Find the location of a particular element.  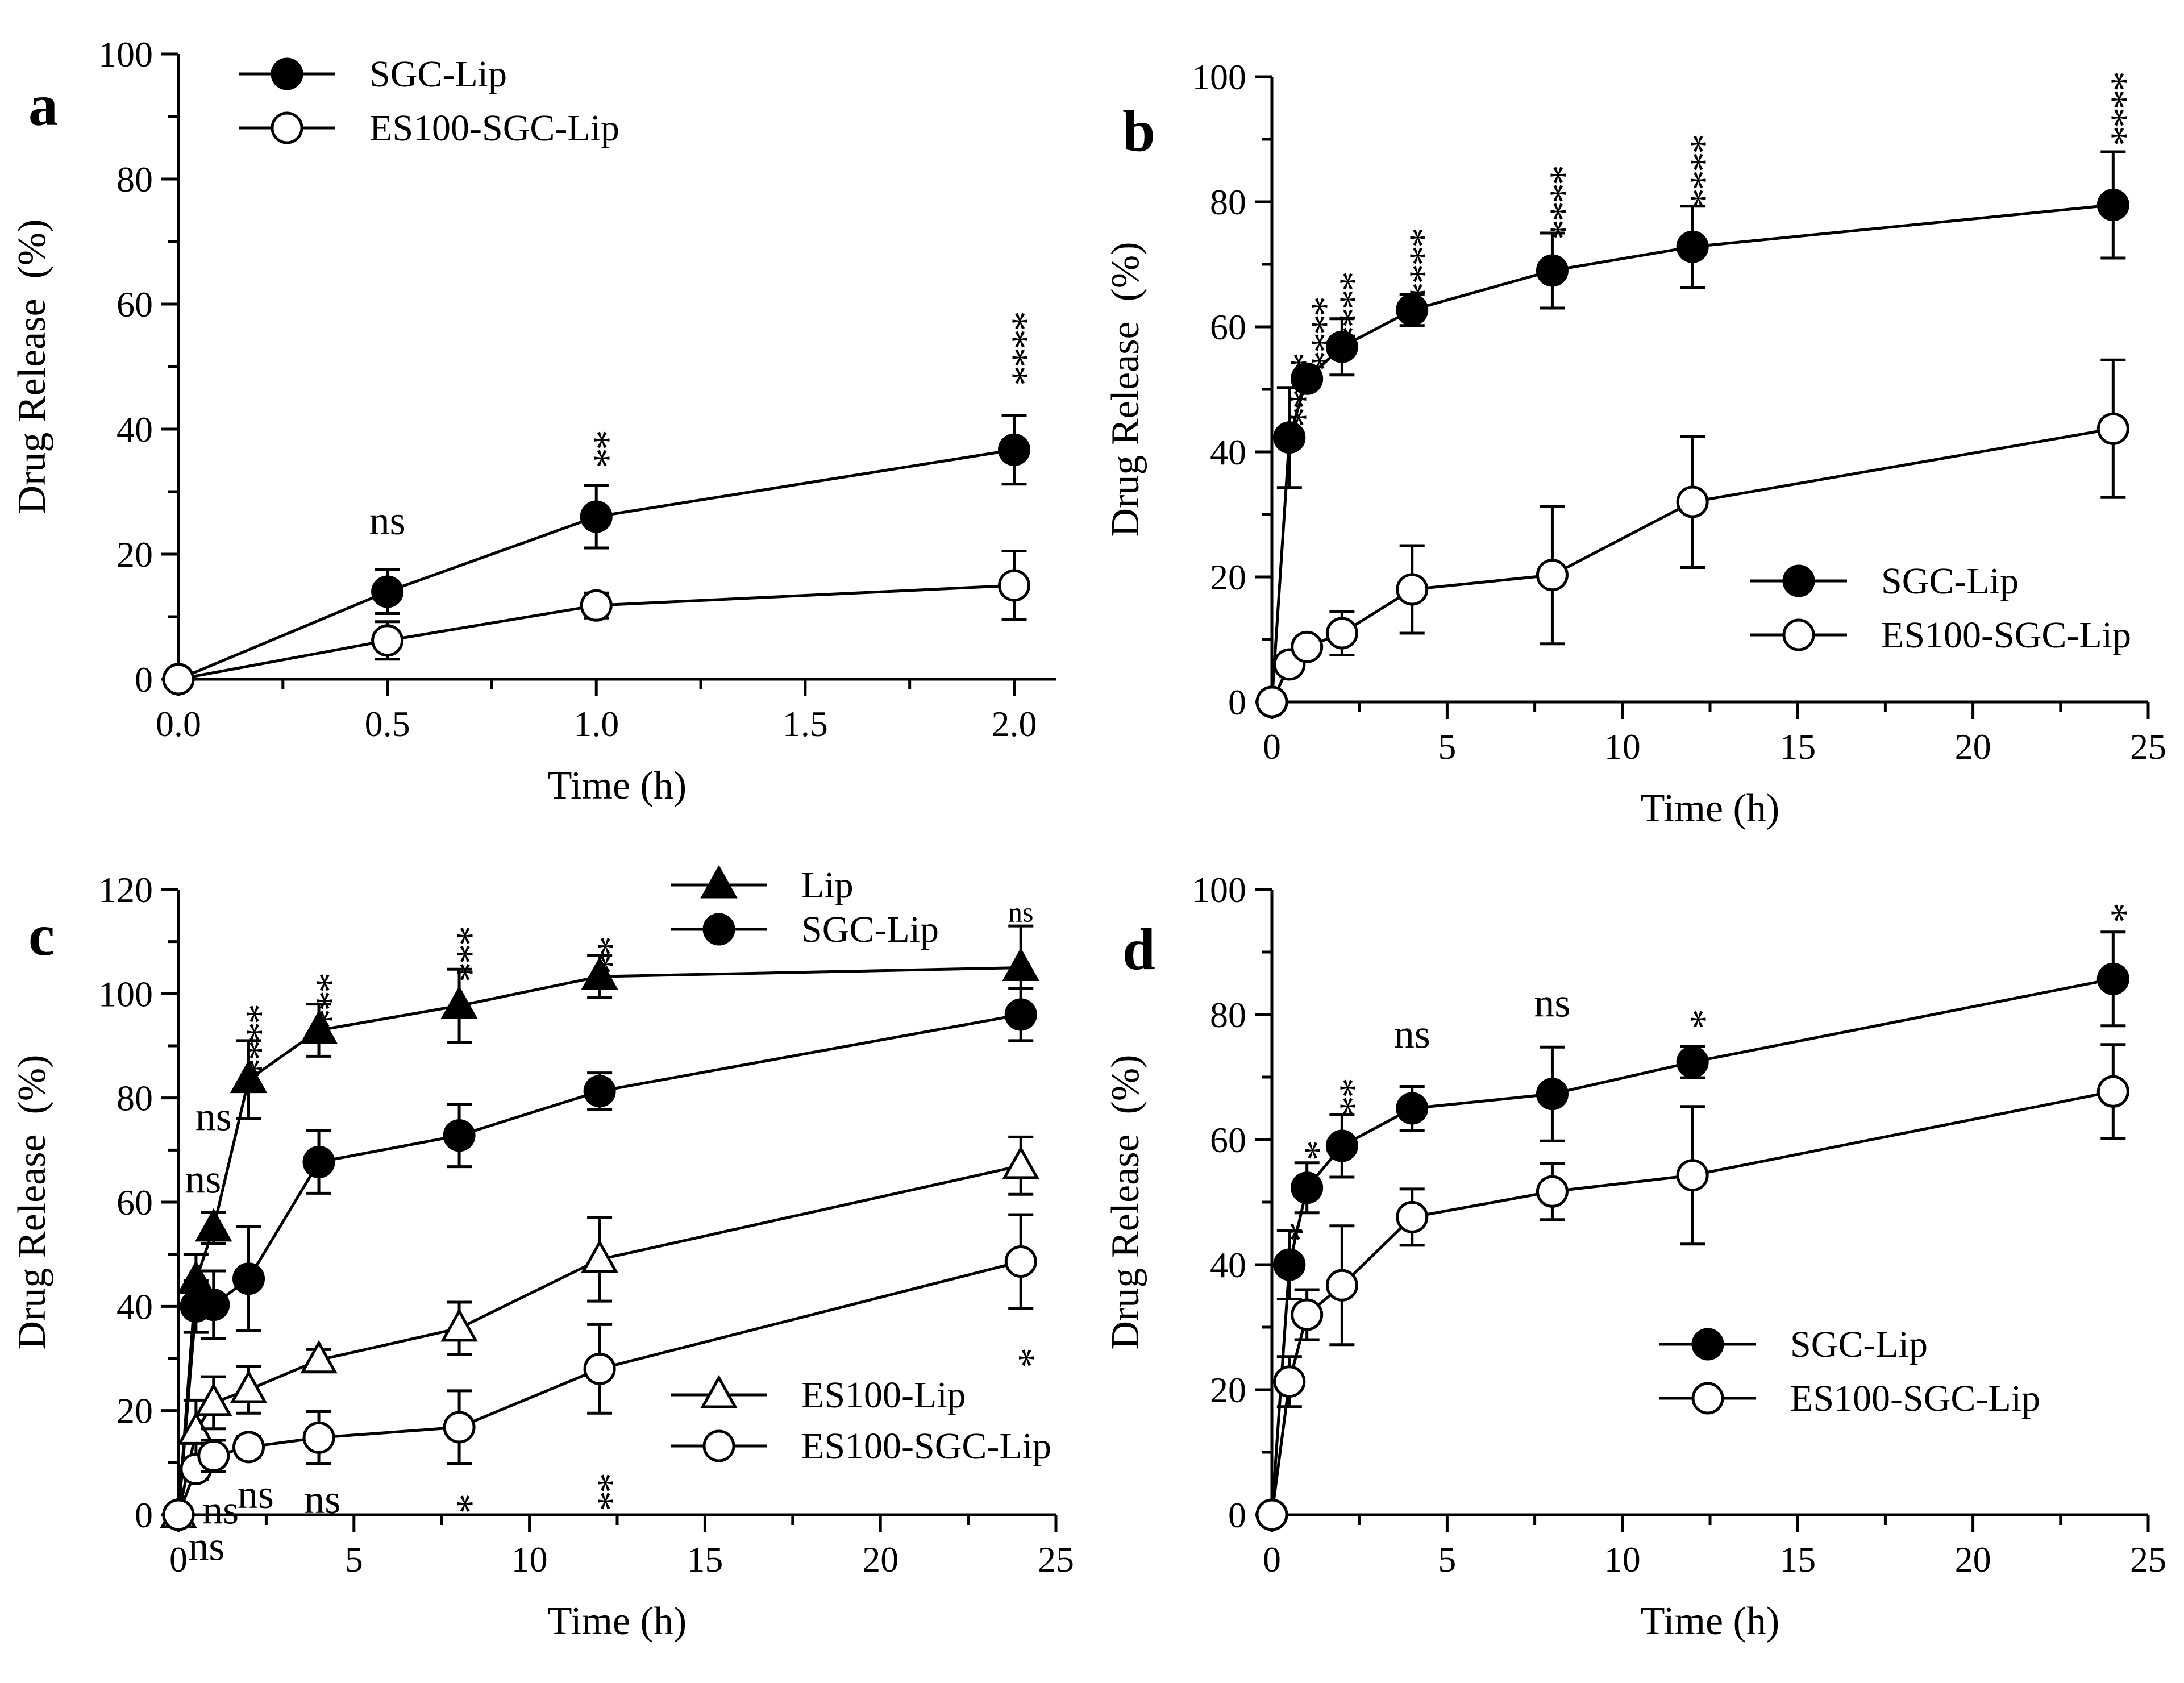

legend: ES100-Lip ES100-SGC-Lip is located at coordinates (861, 1420).